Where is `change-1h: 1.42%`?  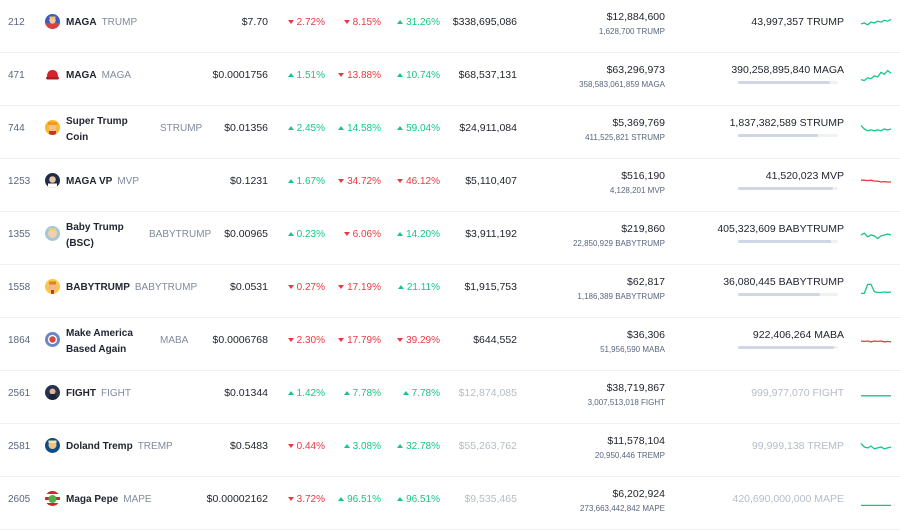 change-1h: 1.42% is located at coordinates (306, 393).